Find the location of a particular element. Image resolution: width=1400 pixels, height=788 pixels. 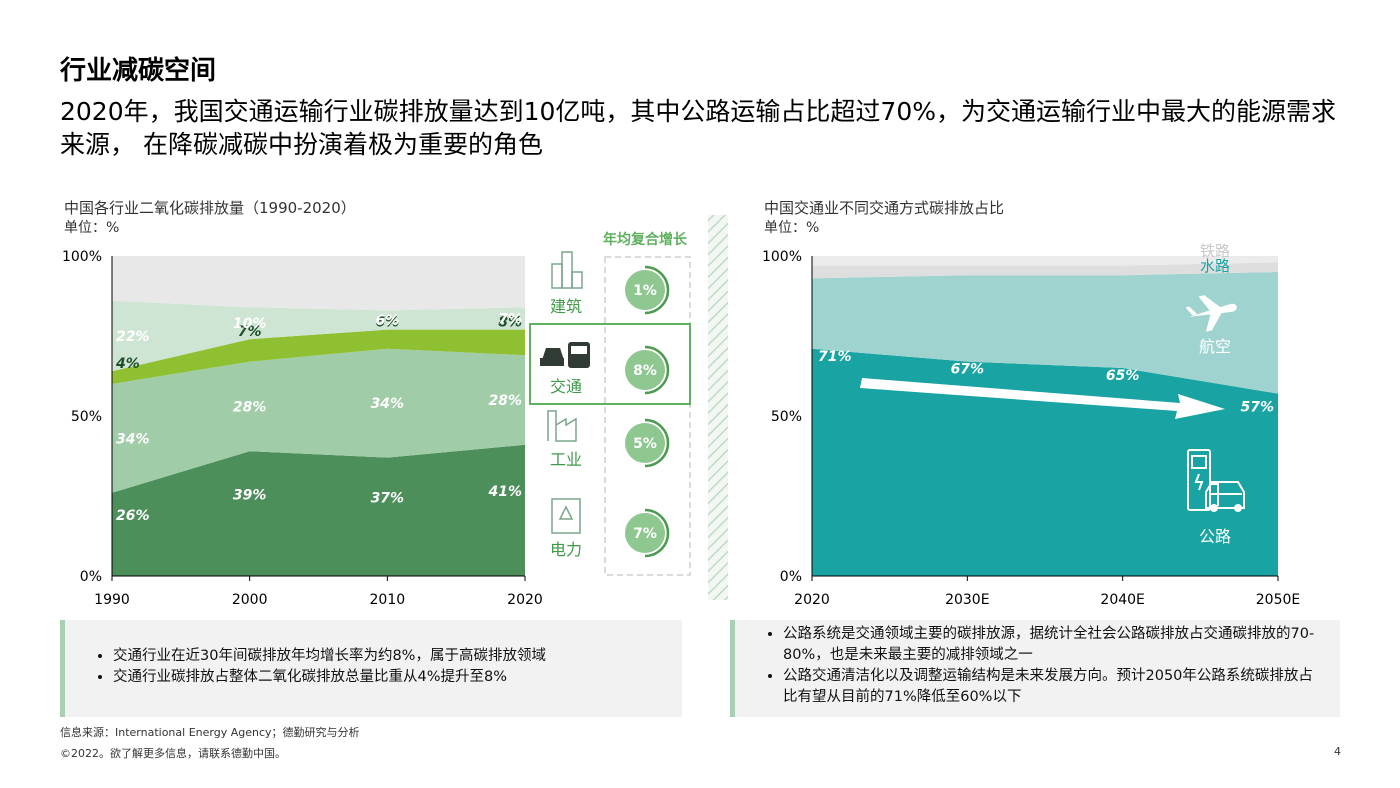

water-series-label: 水路 is located at coordinates (1215, 266).